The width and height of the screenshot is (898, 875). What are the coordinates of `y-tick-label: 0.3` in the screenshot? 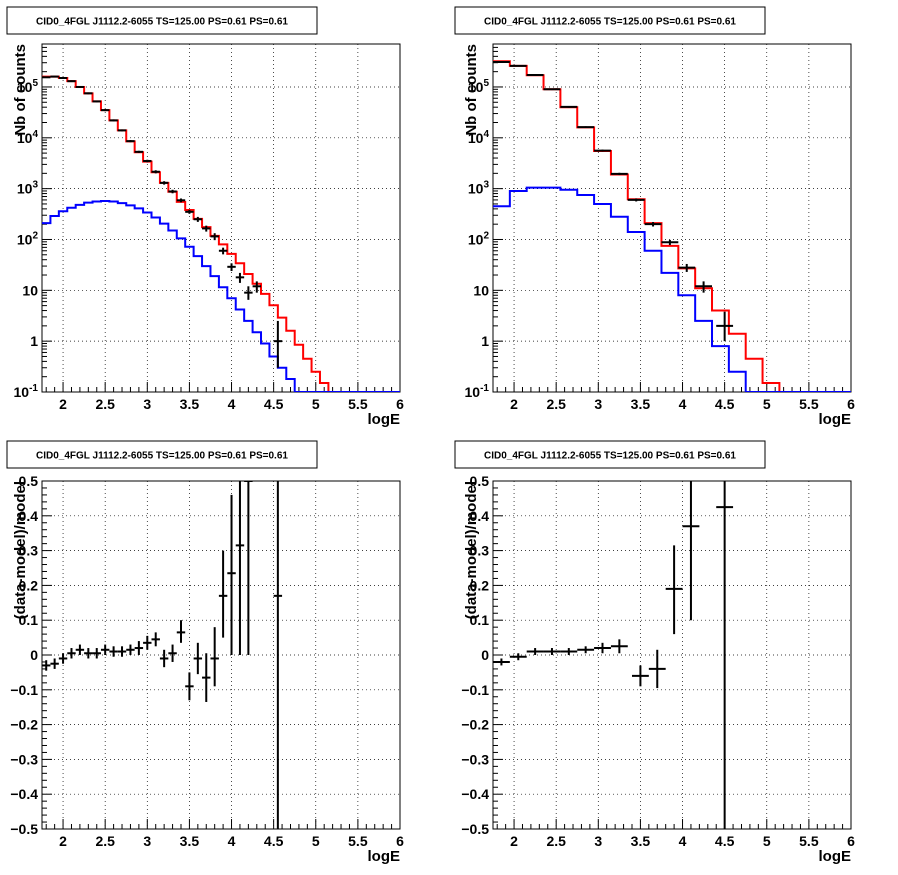 It's located at (29, 551).